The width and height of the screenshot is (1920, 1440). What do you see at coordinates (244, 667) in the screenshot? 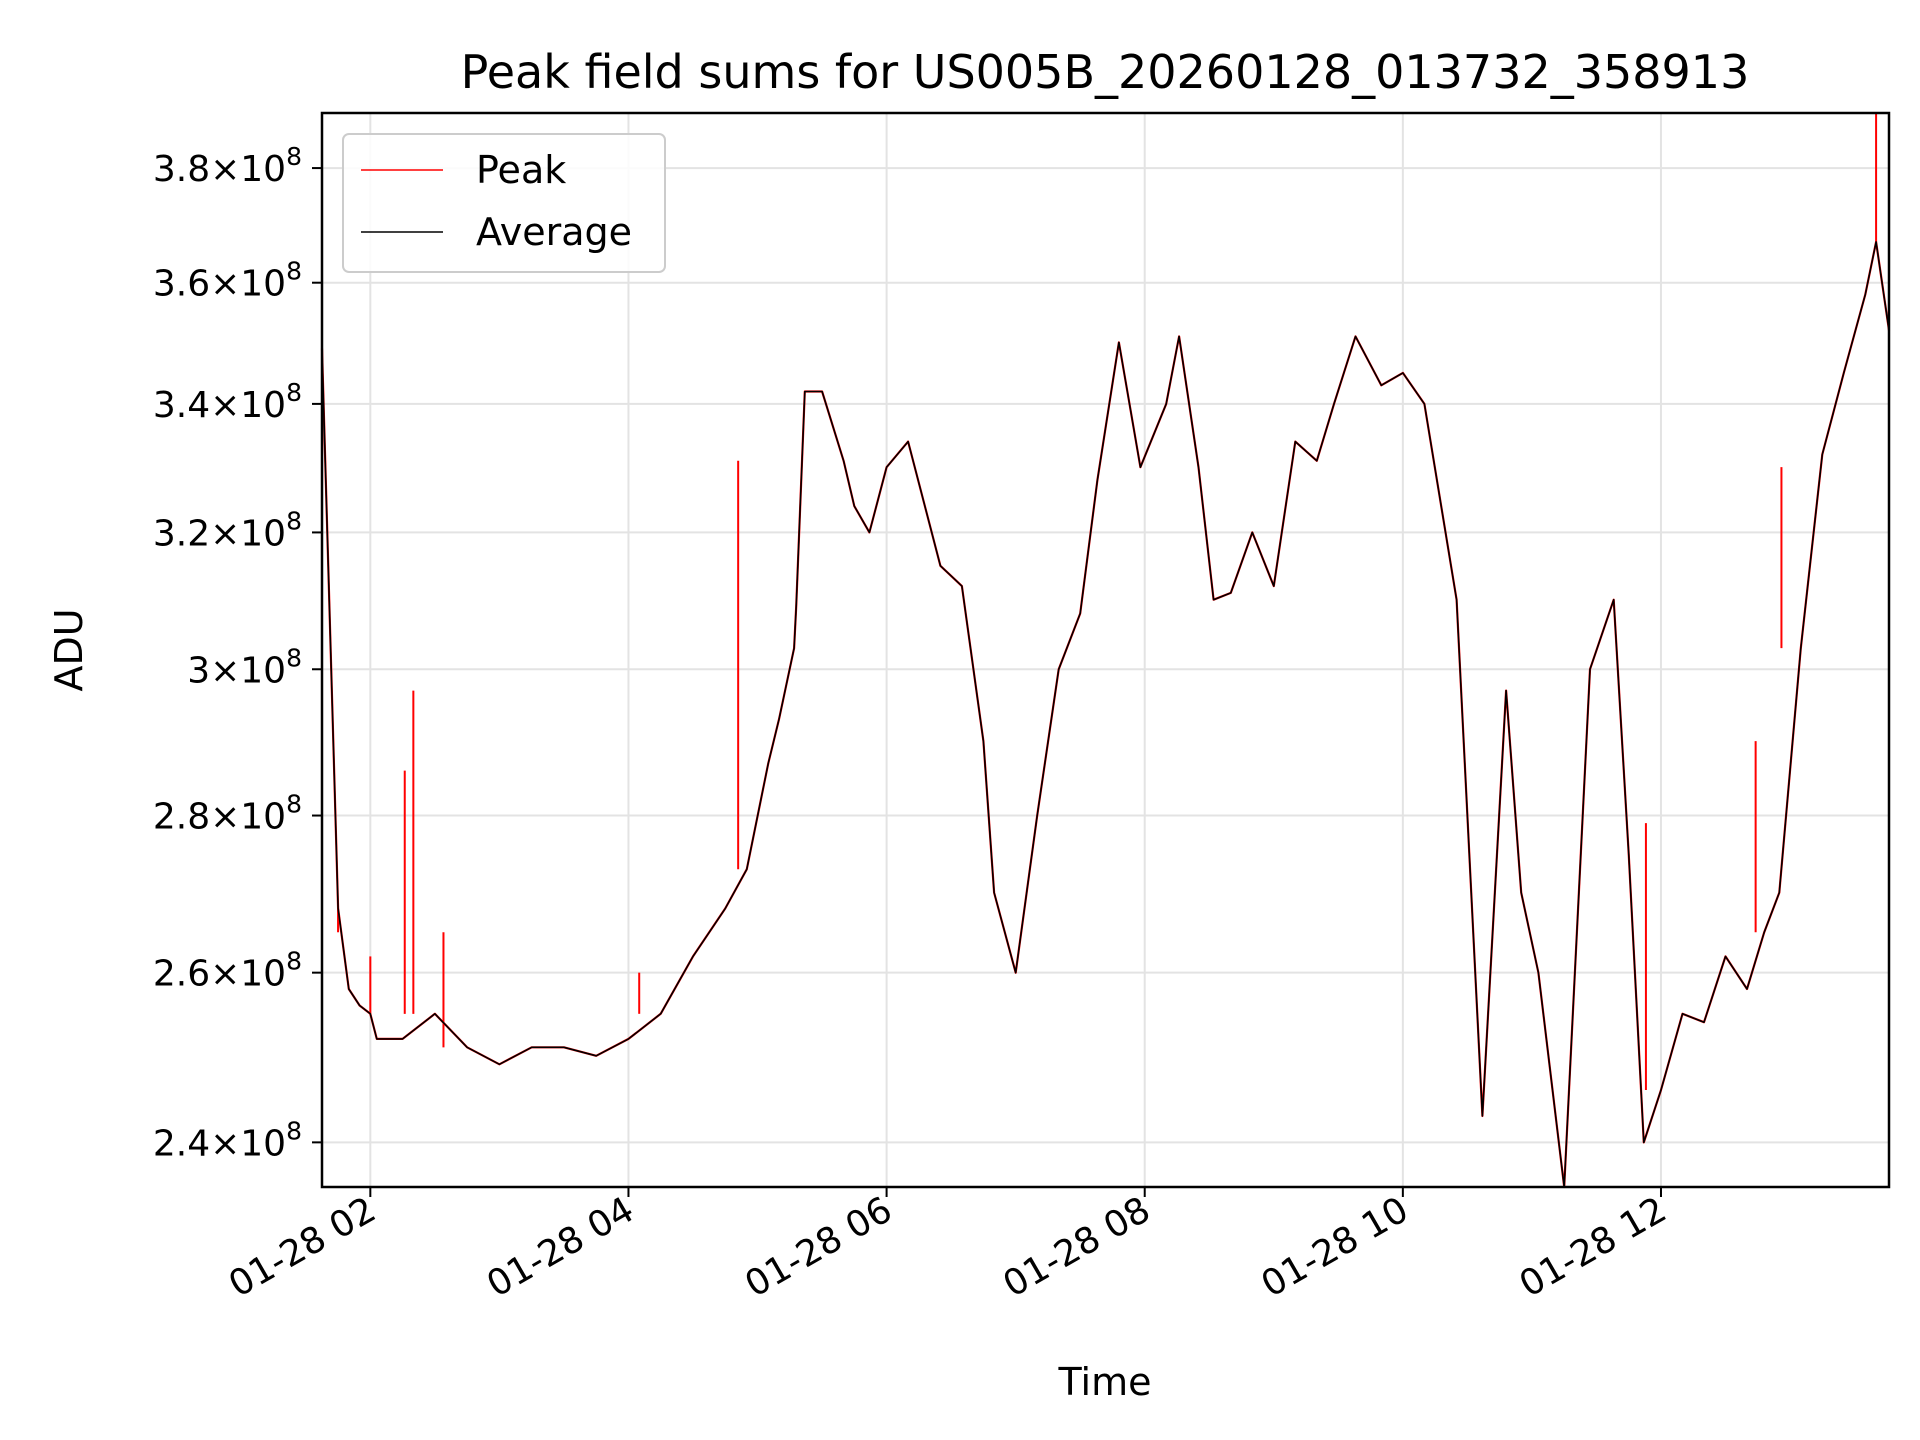
I see `y-tick-label: 3×108` at bounding box center [244, 667].